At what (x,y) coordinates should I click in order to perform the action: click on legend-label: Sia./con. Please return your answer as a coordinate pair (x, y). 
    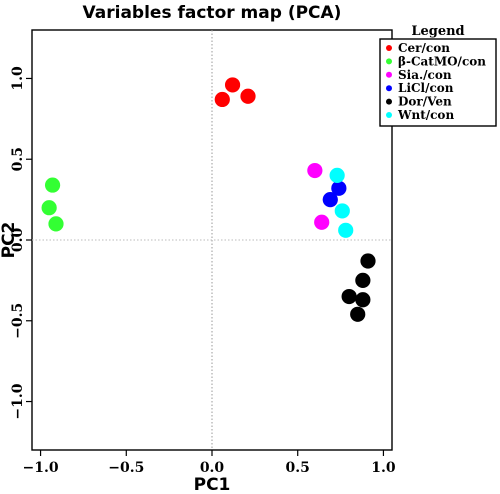
    Looking at the image, I should click on (425, 75).